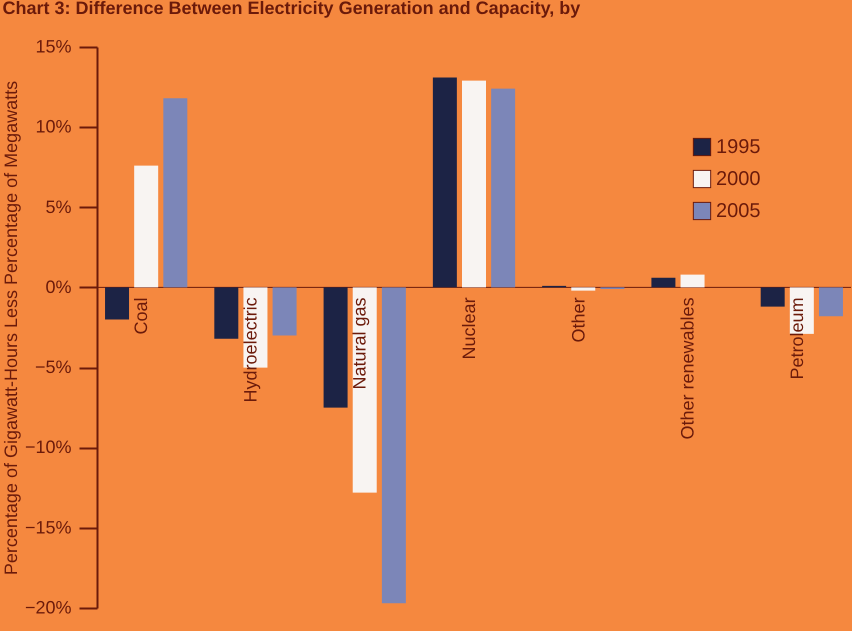  Describe the element at coordinates (688, 368) in the screenshot. I see `x-tick-label: Other renewables` at that location.